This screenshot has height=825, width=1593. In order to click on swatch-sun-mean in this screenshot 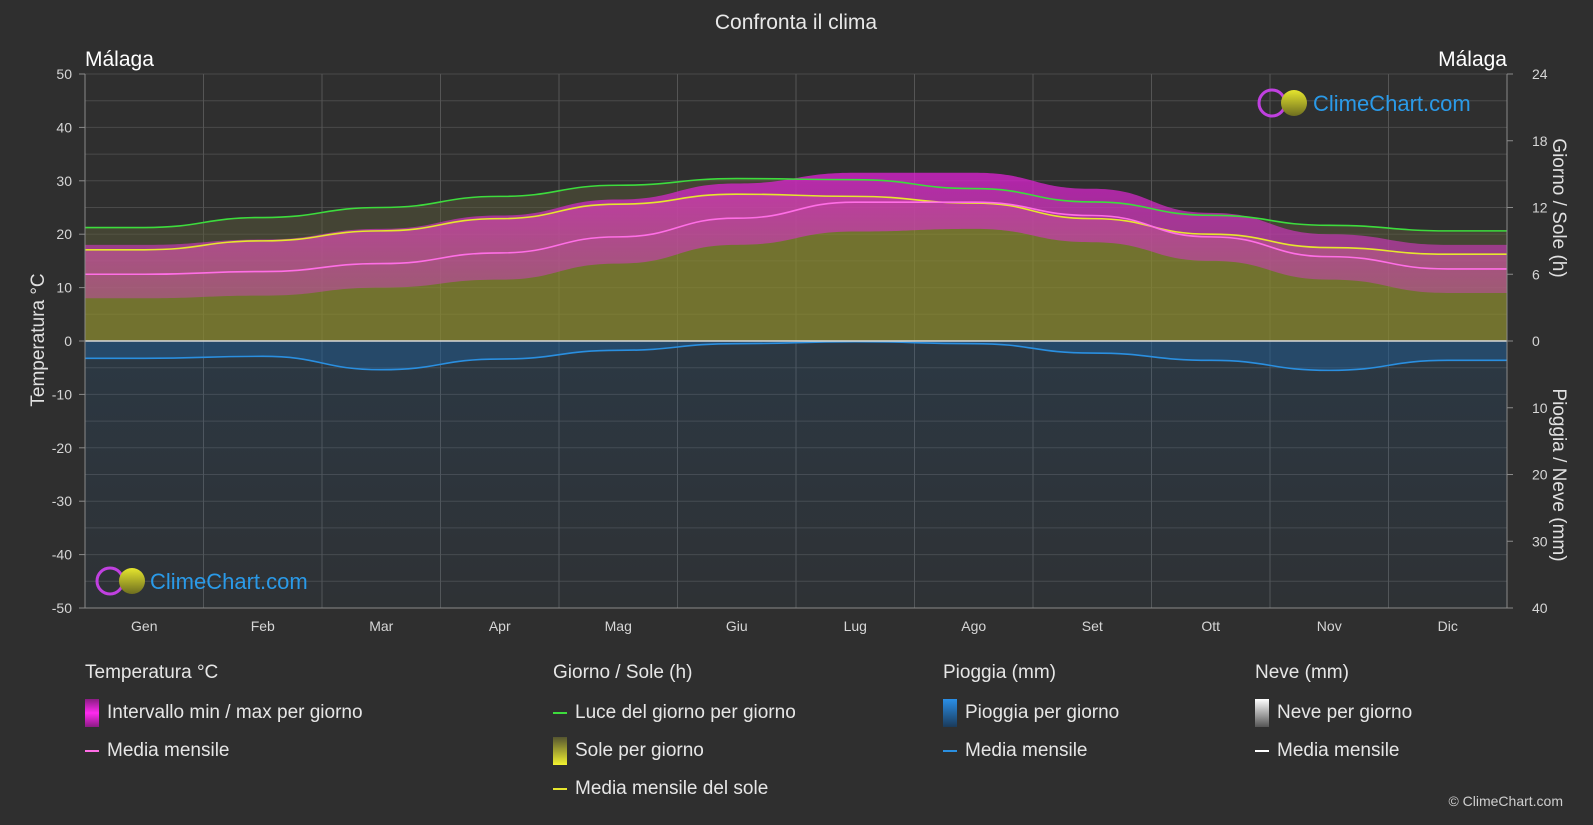, I will do `click(560, 789)`.